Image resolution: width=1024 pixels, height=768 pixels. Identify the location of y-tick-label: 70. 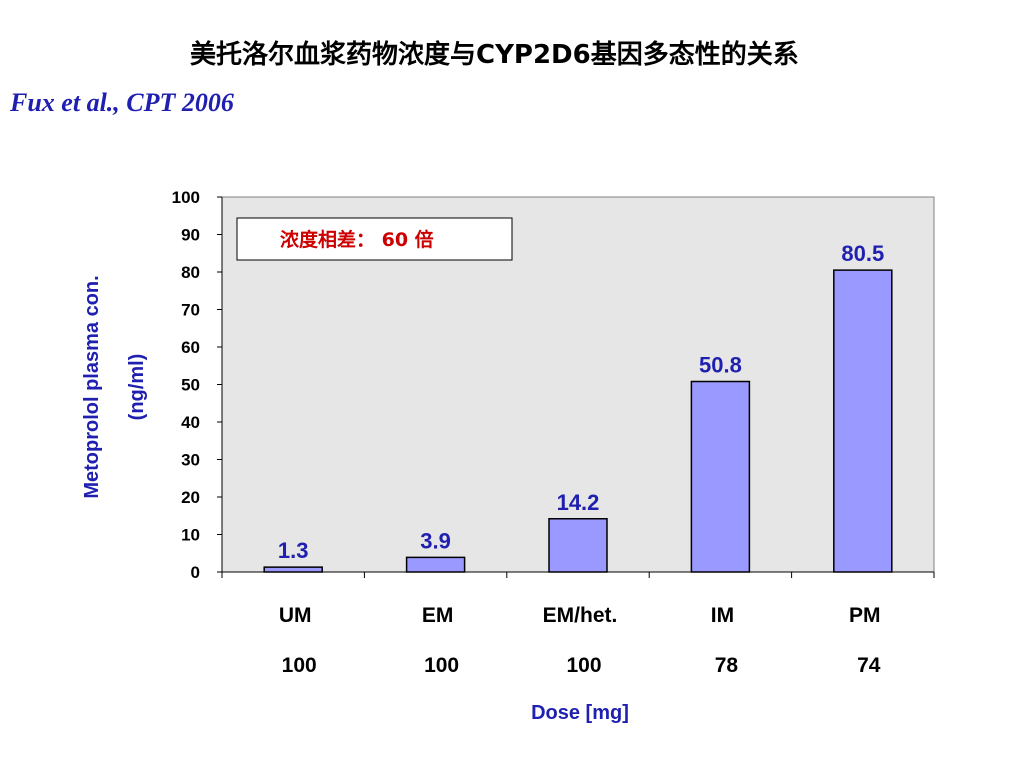
(190, 310).